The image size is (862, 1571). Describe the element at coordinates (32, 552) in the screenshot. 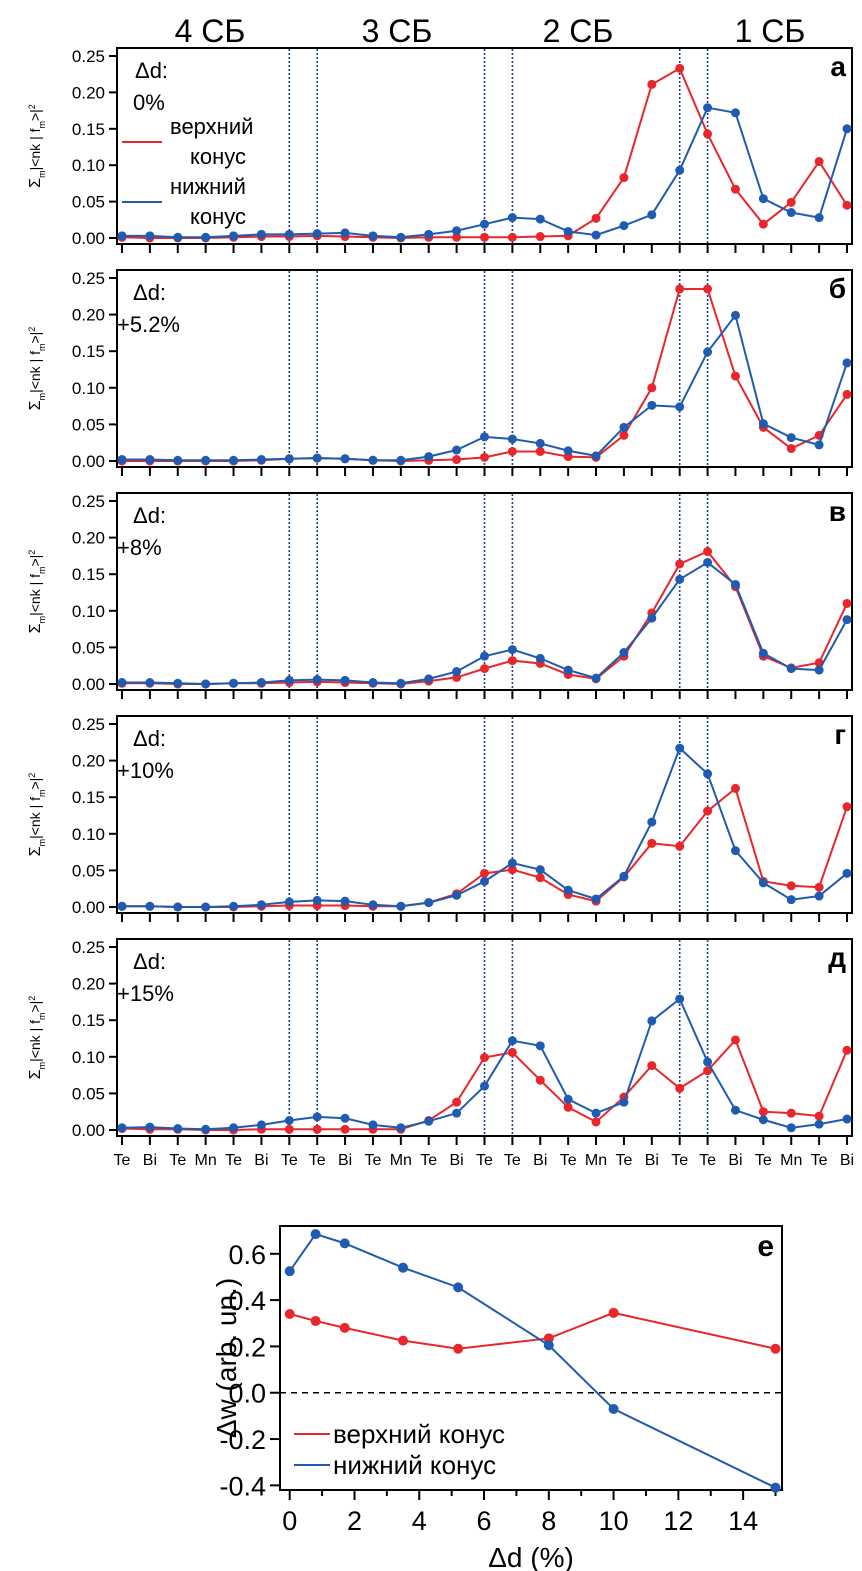

I see `y-axis-label-part: 2` at that location.